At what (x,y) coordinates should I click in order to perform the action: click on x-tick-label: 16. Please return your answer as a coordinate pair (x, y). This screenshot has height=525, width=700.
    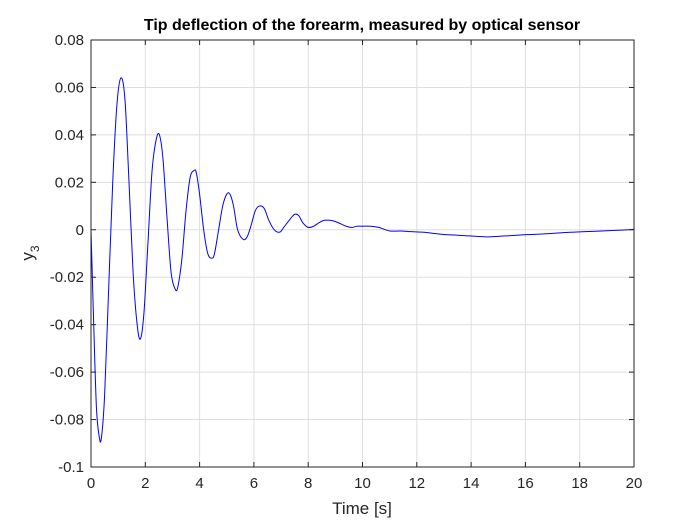
    Looking at the image, I should click on (525, 483).